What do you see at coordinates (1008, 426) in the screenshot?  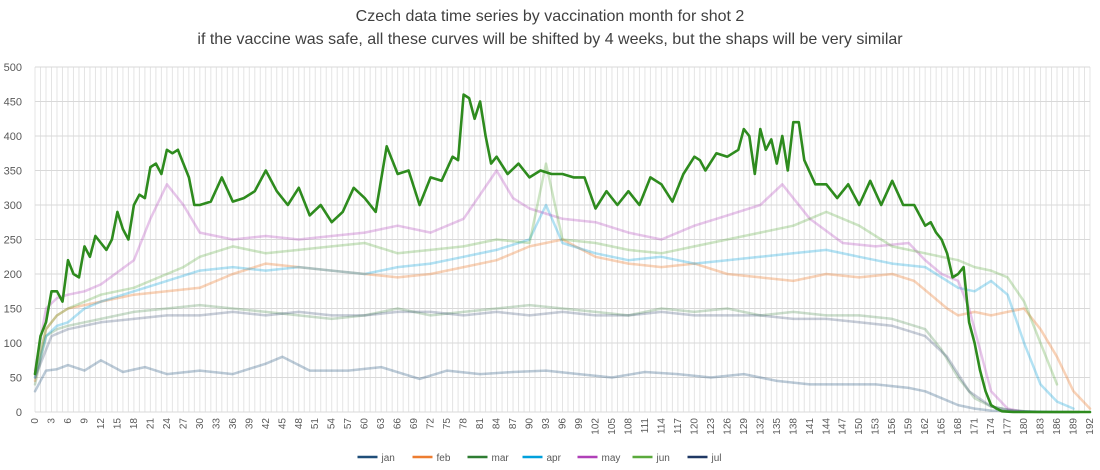 I see `x-tick-label: 177` at bounding box center [1008, 426].